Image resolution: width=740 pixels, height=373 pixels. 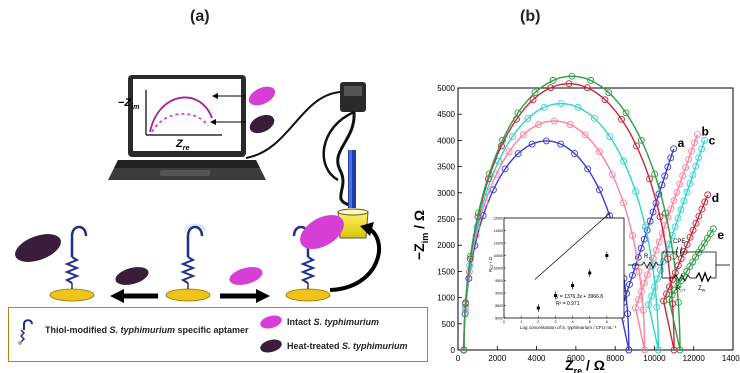 I want to click on x-tick-label: 8000, so click(x=615, y=358).